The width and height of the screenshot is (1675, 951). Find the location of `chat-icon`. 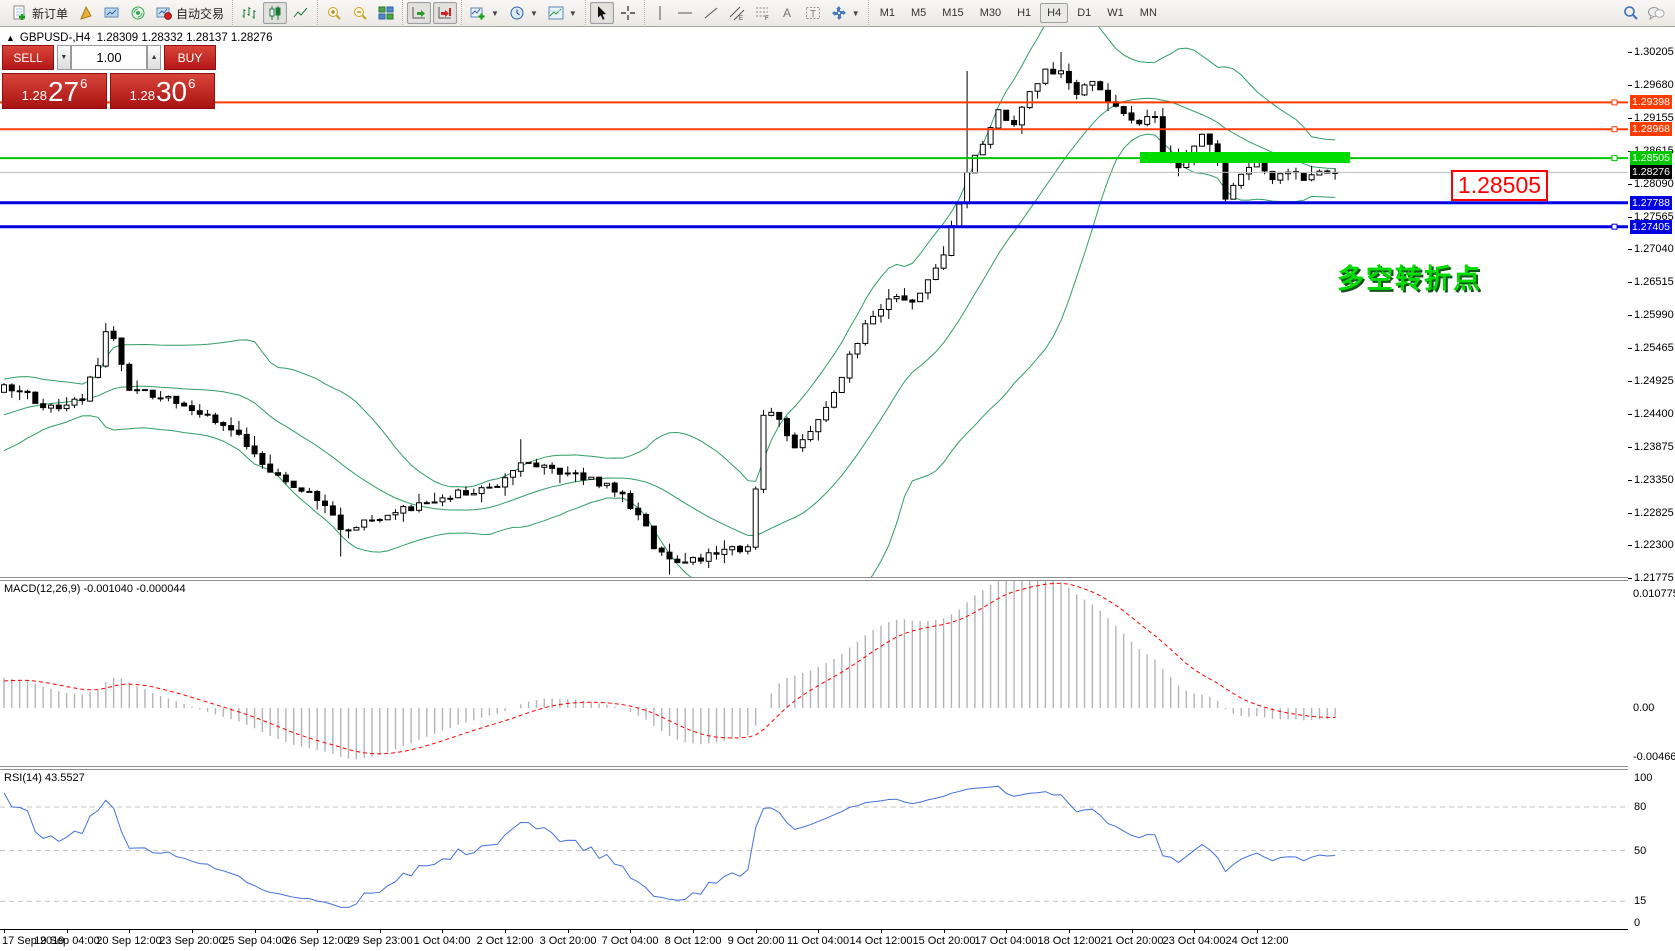

chat-icon is located at coordinates (1656, 13).